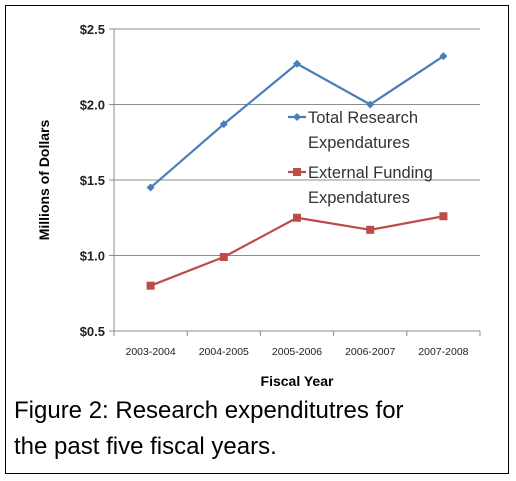 The height and width of the screenshot is (481, 516). Describe the element at coordinates (145, 446) in the screenshot. I see `caption-line-2: the past five fiscal years.` at that location.